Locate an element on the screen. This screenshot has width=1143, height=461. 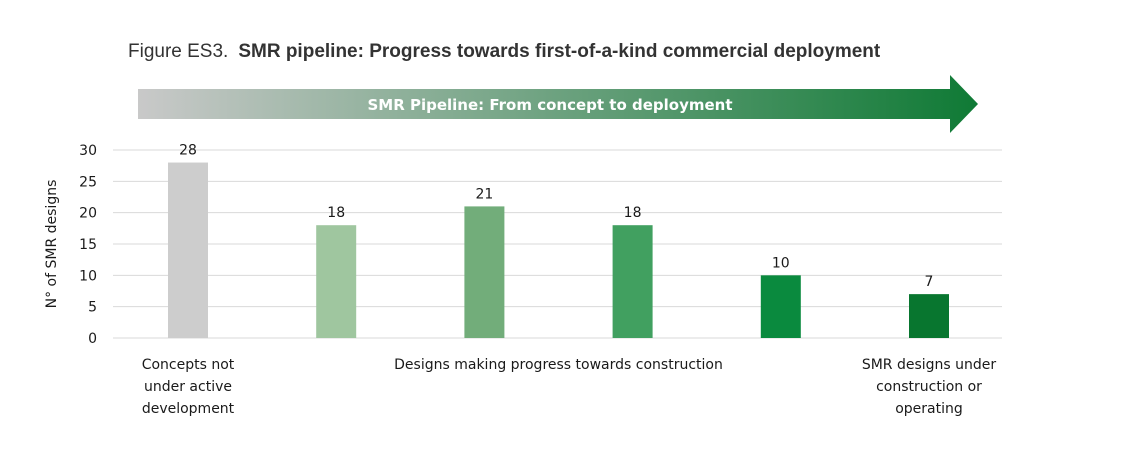
y-axis-label: N° of SMR designs is located at coordinates (52, 244).